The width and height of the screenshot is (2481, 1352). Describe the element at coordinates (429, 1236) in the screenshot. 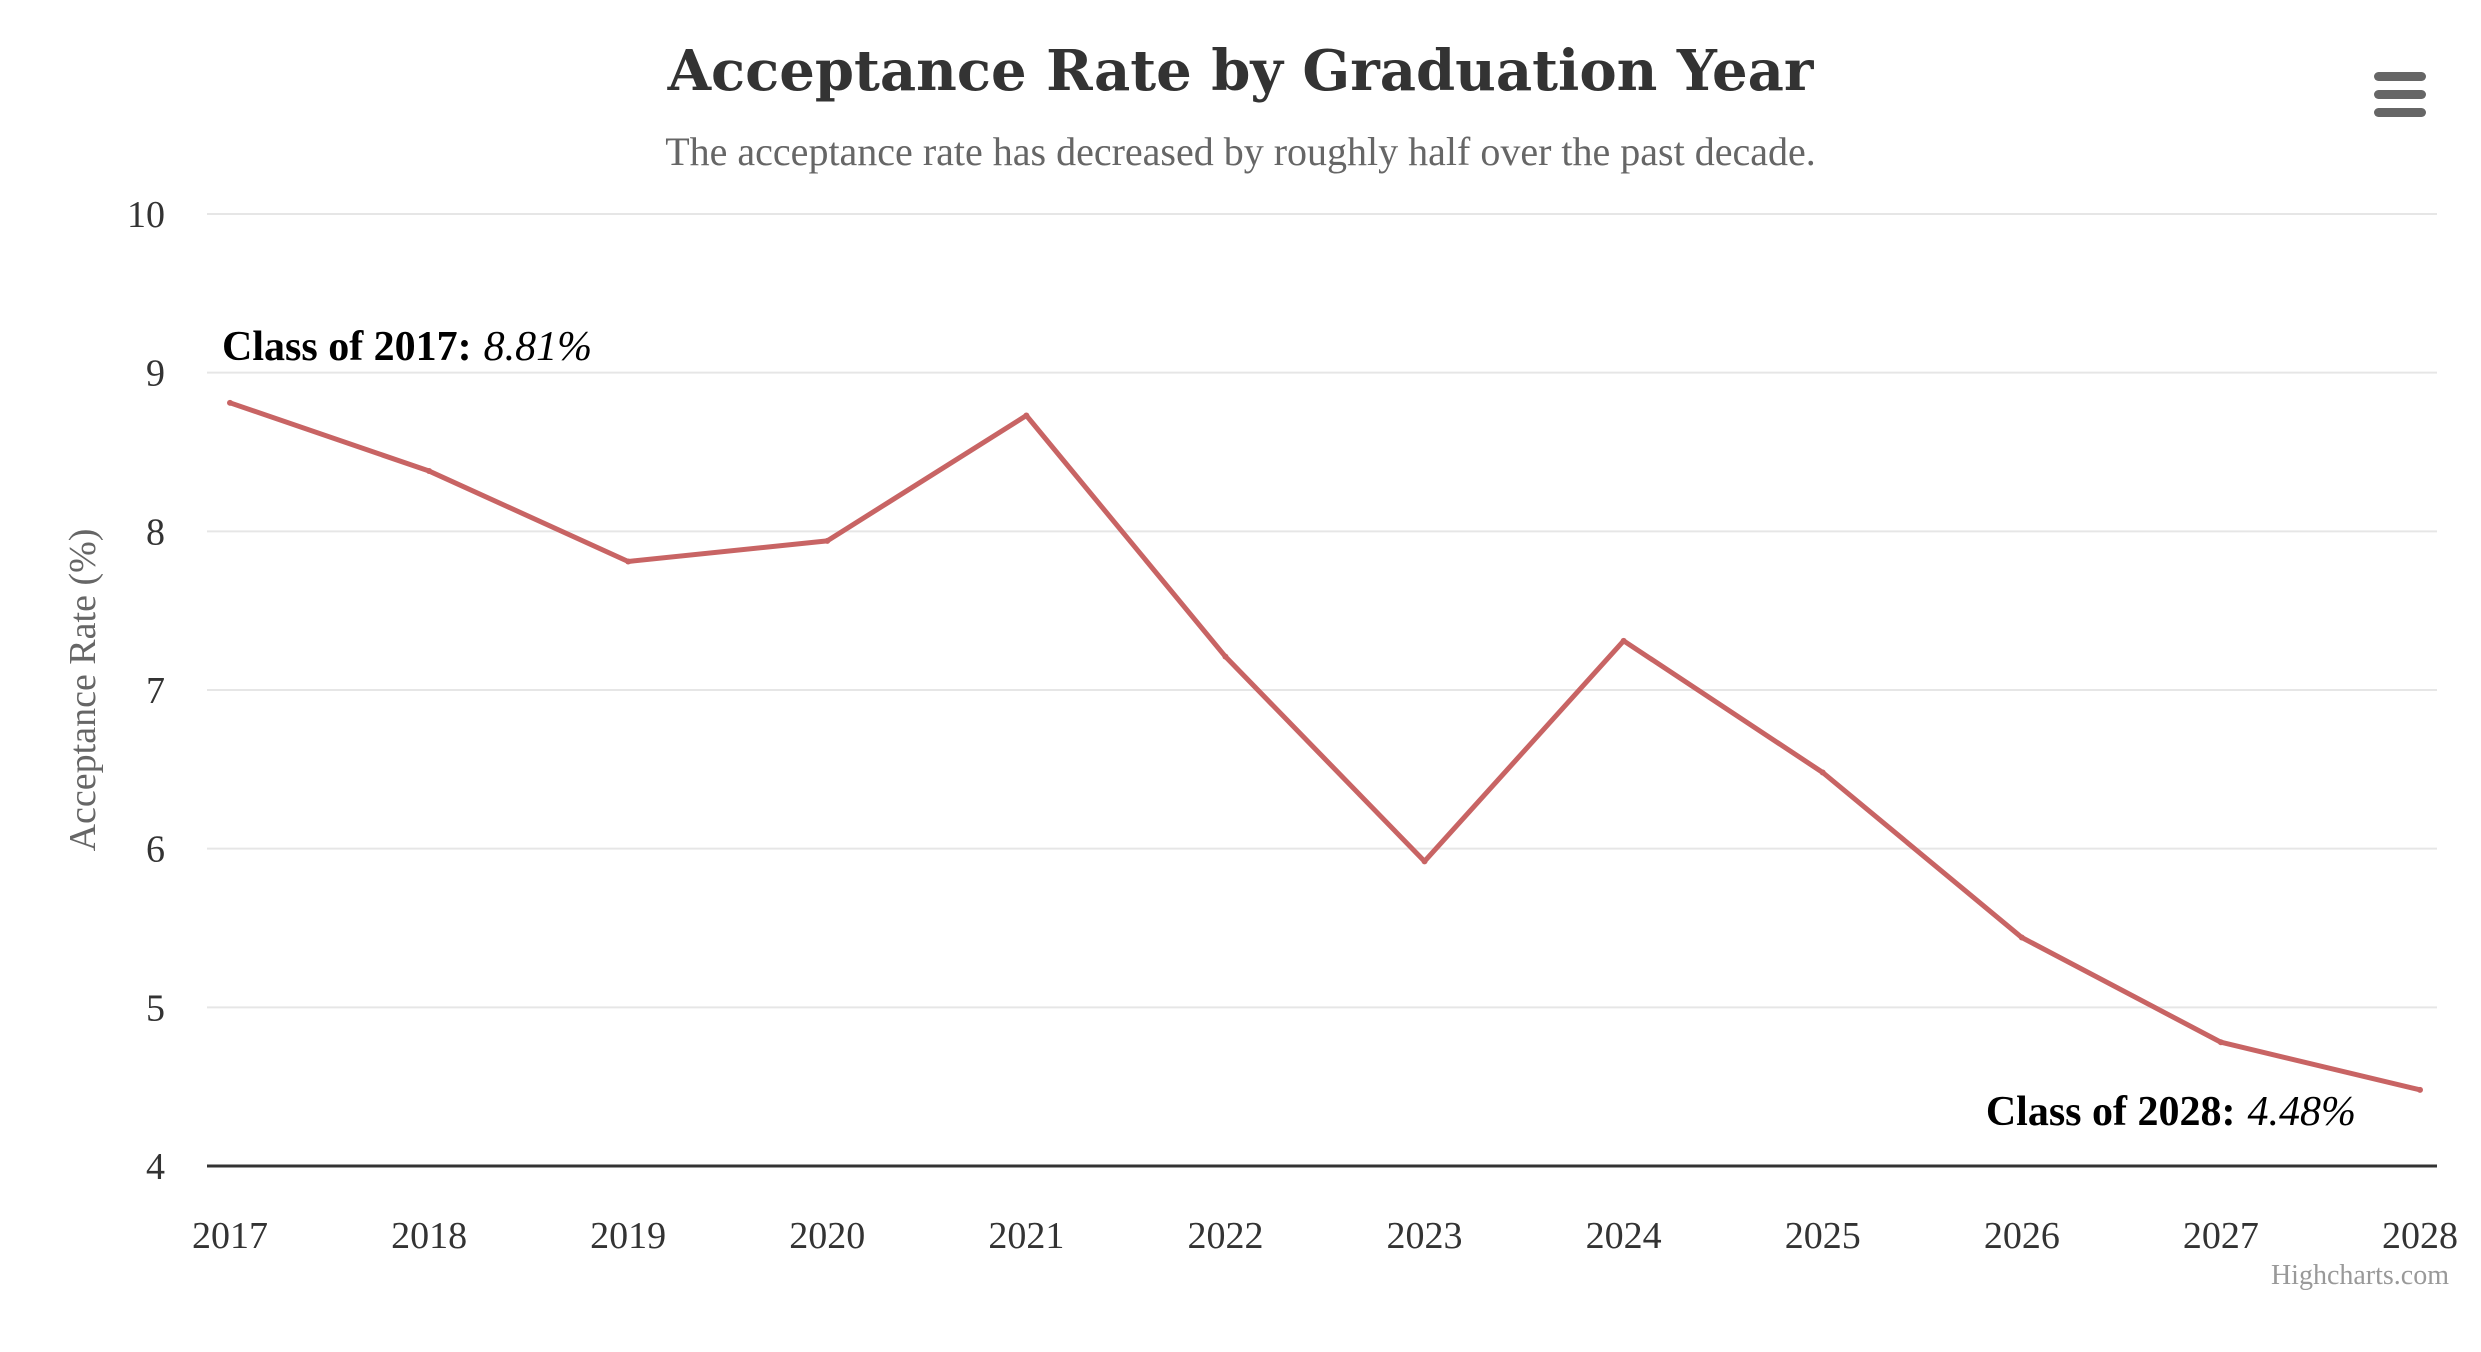

I see `x-tick-label: 2018` at that location.